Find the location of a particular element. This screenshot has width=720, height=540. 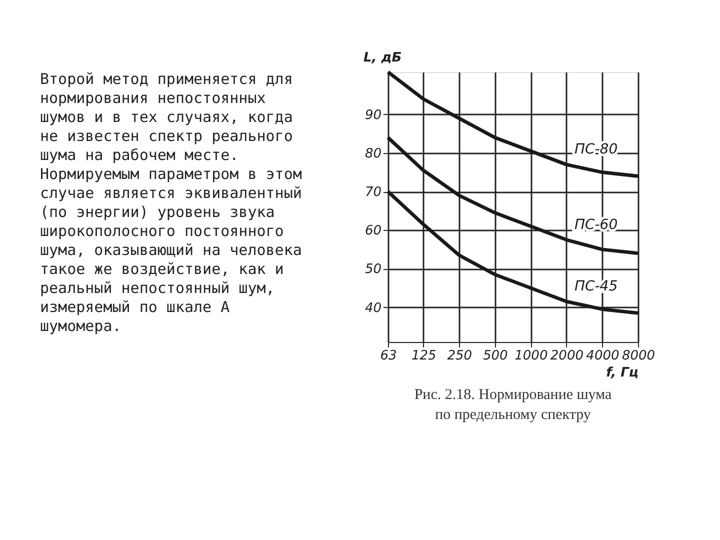

y-axis-title: L, дБ is located at coordinates (383, 58).